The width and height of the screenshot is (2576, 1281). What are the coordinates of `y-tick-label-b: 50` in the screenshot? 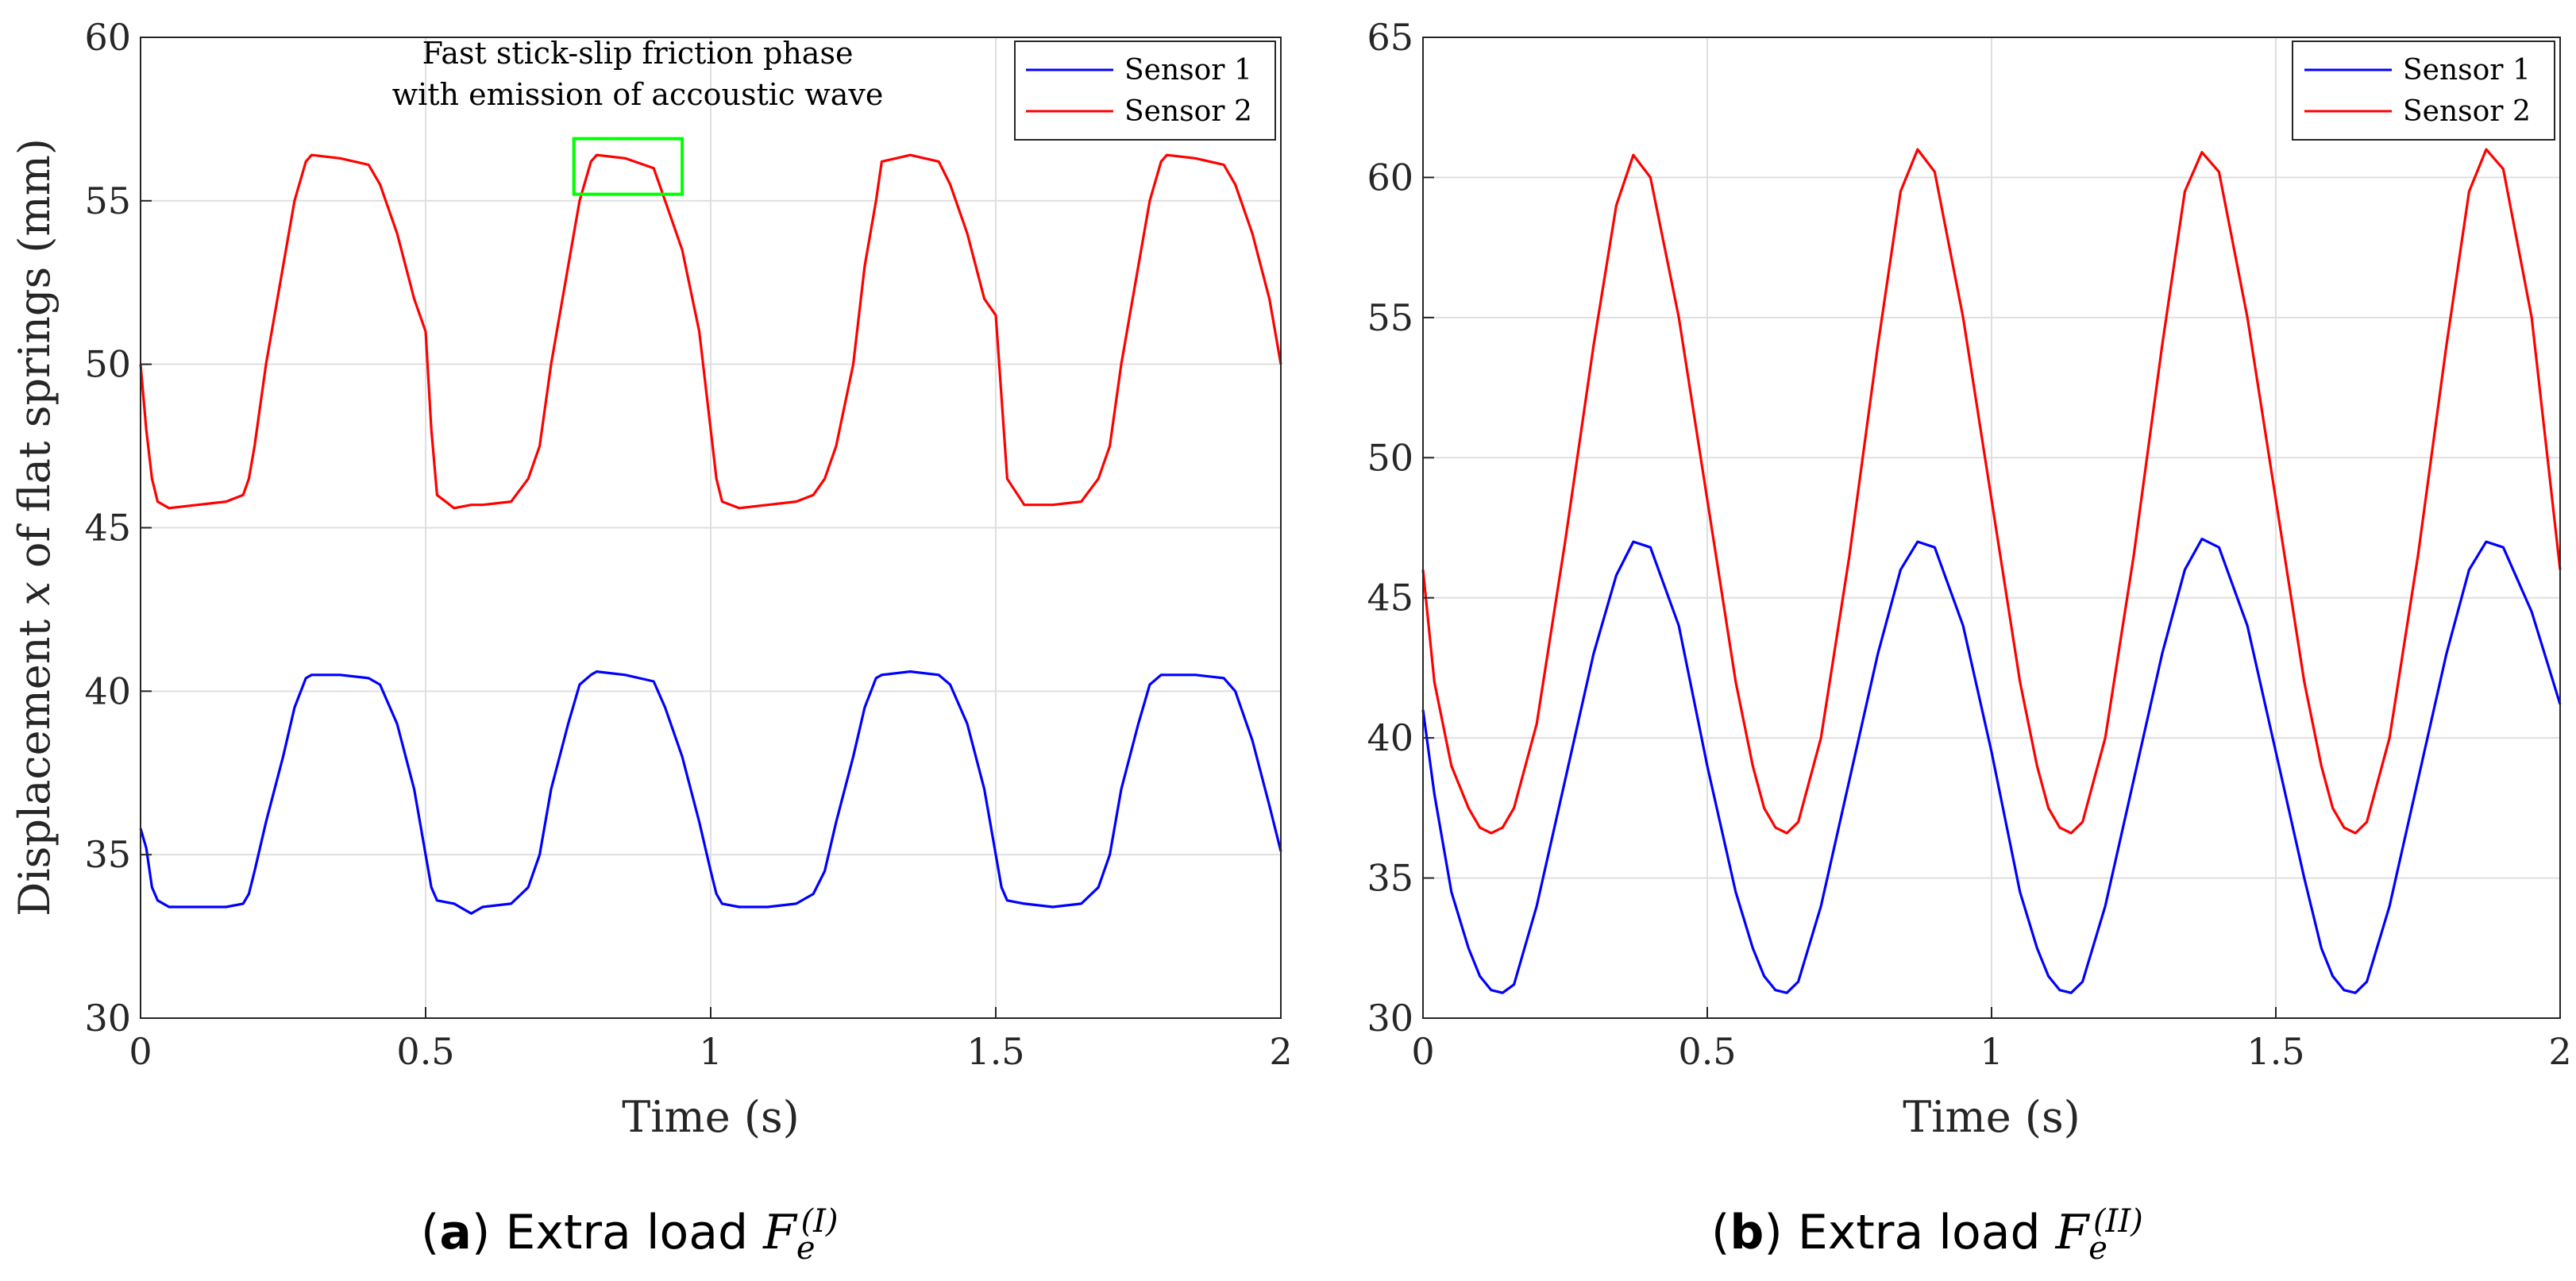 It's located at (1390, 457).